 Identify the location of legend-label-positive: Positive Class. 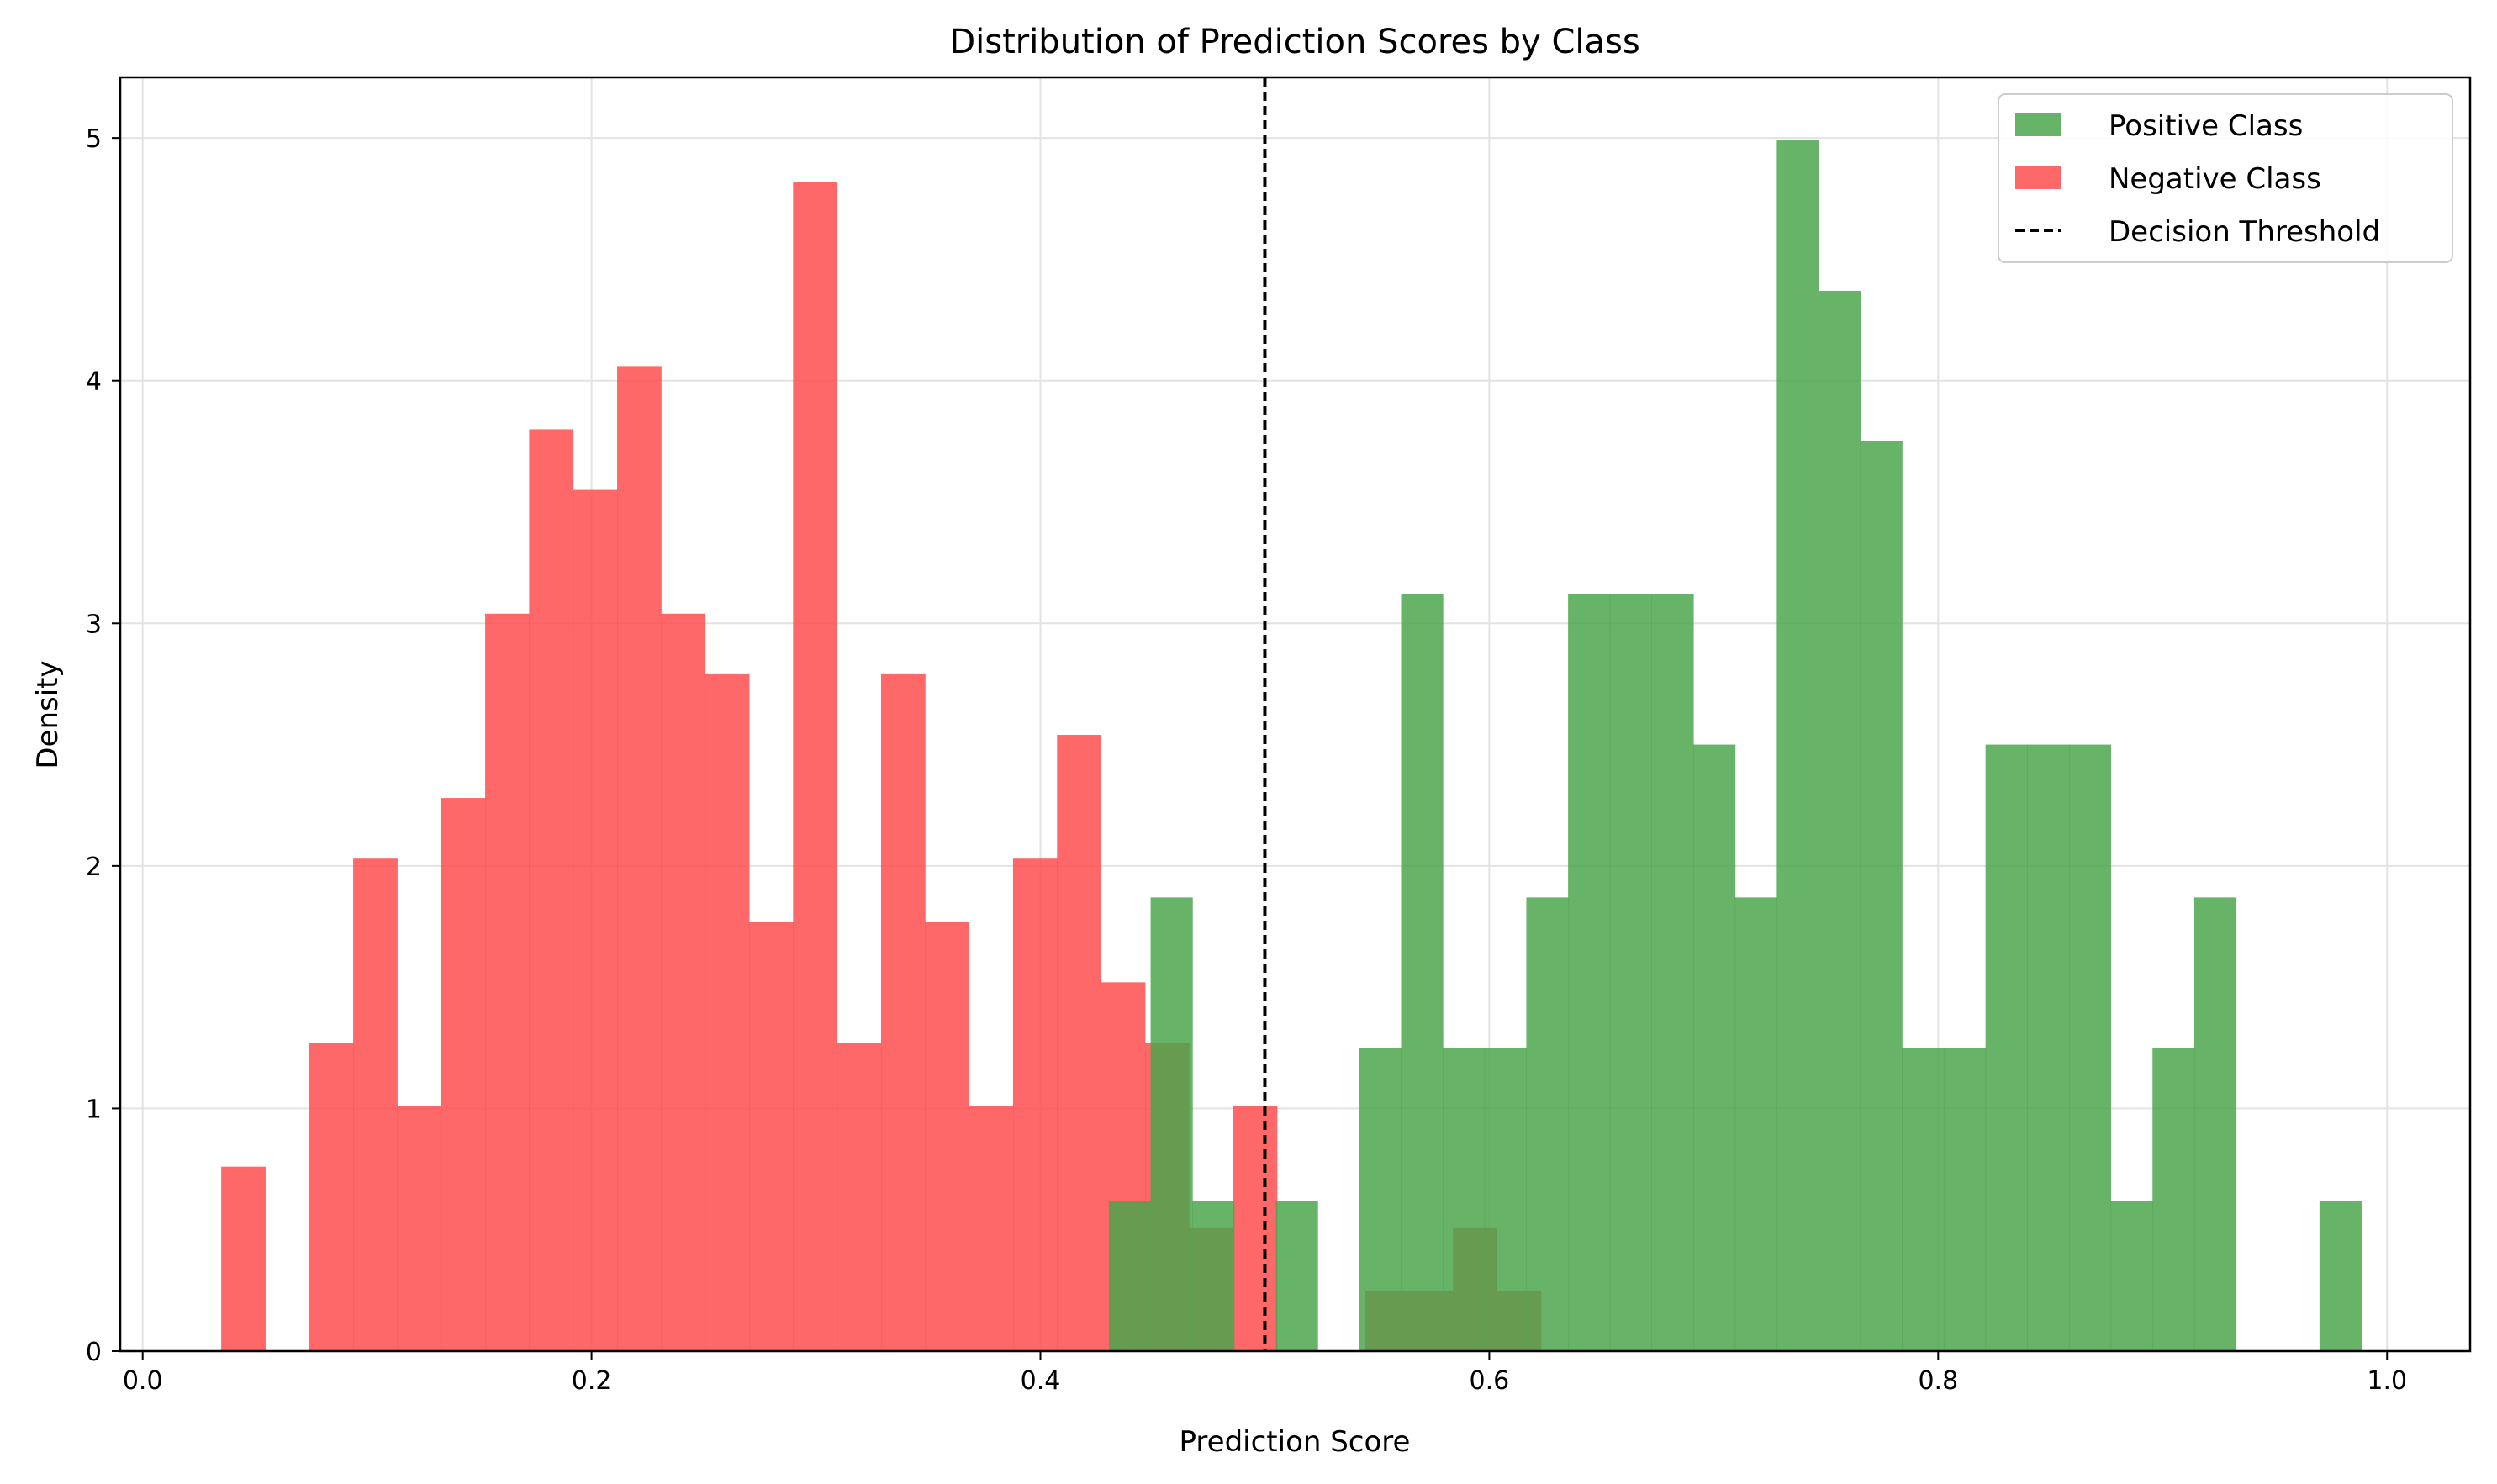
(2206, 126).